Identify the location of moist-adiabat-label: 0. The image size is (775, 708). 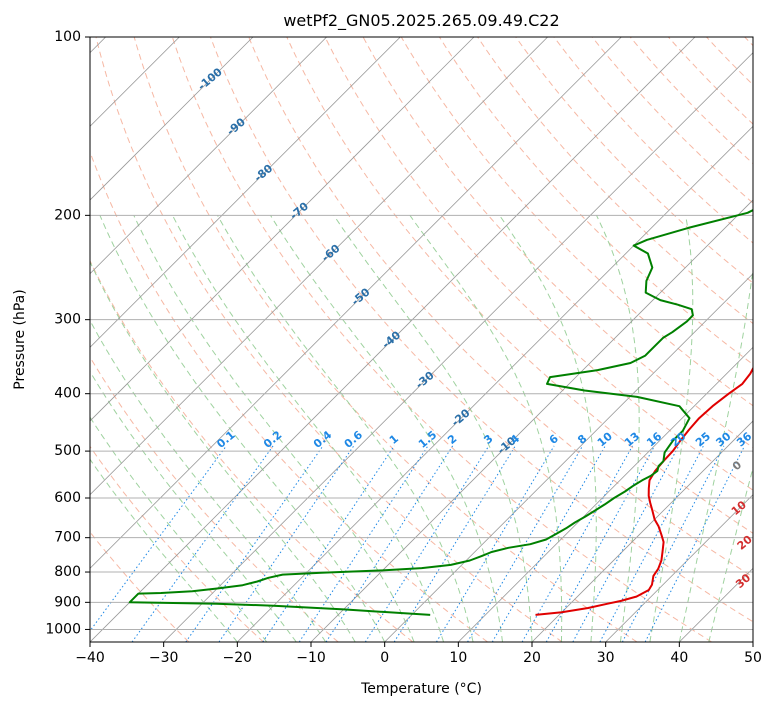
(737, 465).